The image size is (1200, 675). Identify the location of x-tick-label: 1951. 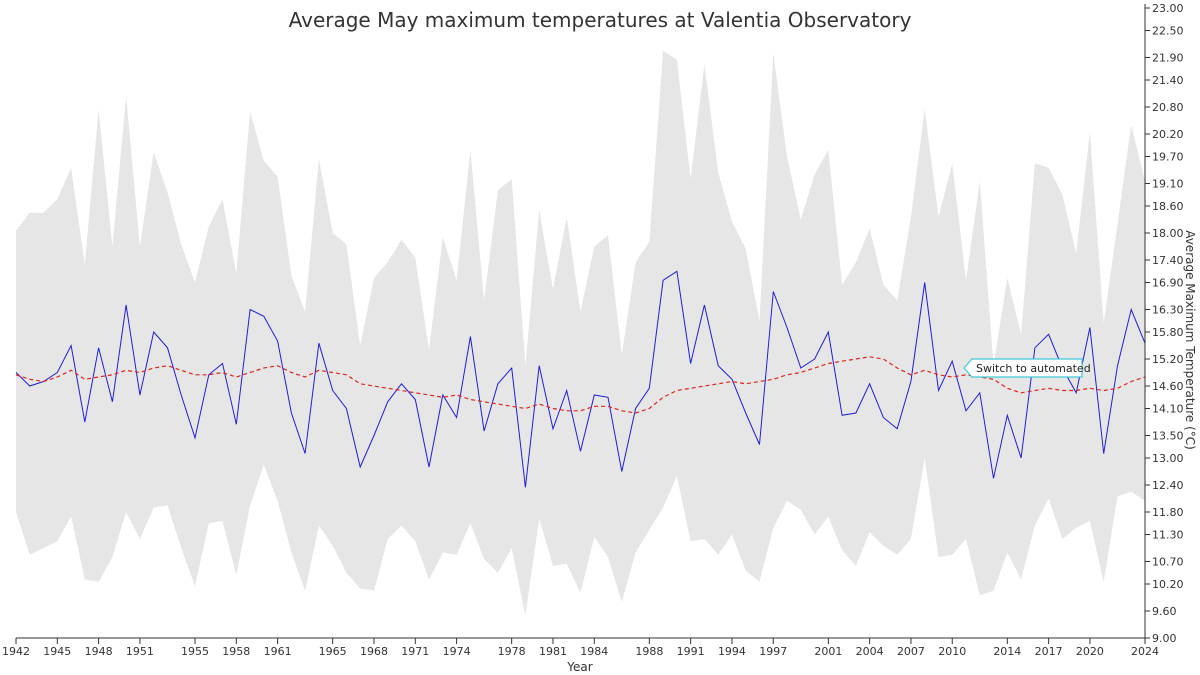
(140, 651).